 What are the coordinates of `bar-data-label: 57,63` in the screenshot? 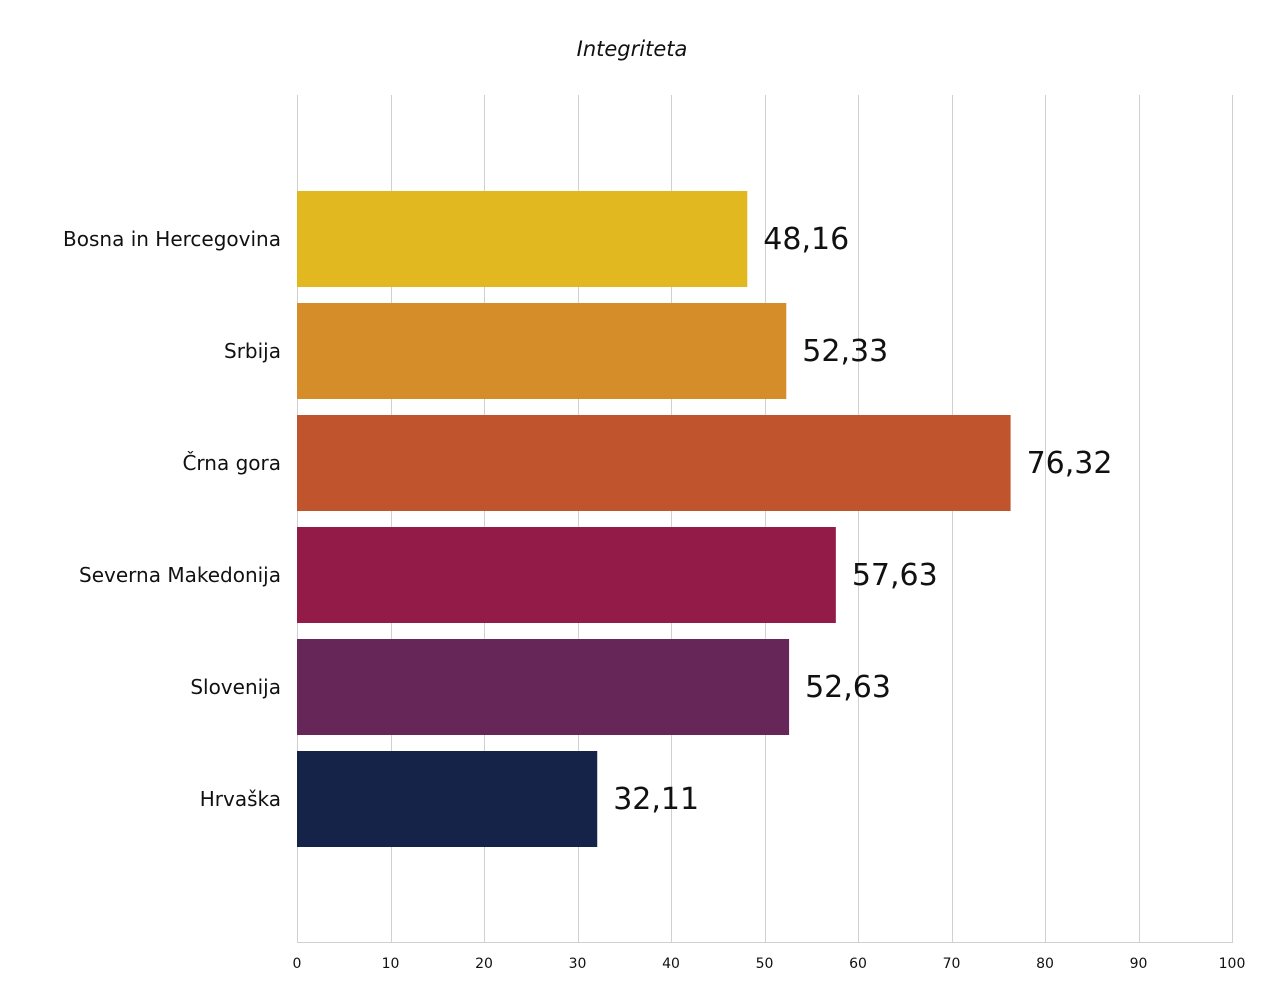 It's located at (895, 575).